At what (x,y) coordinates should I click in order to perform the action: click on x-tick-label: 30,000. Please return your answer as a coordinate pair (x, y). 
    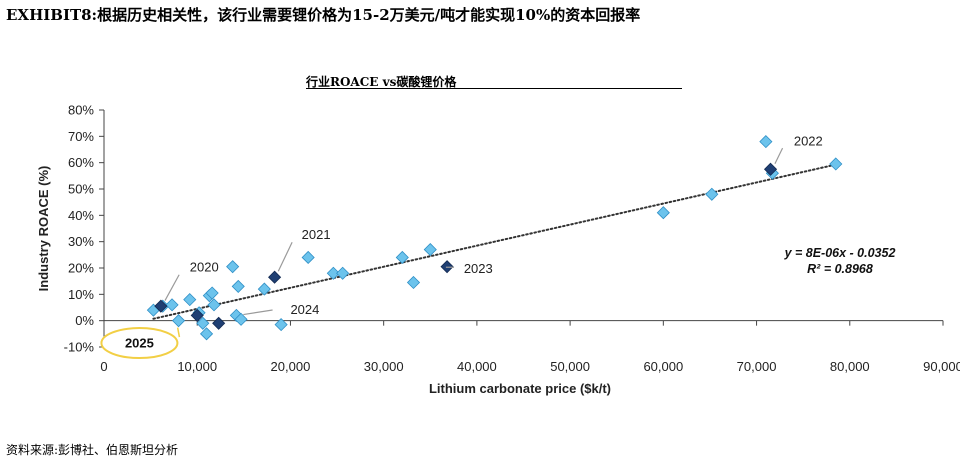
    Looking at the image, I should click on (384, 366).